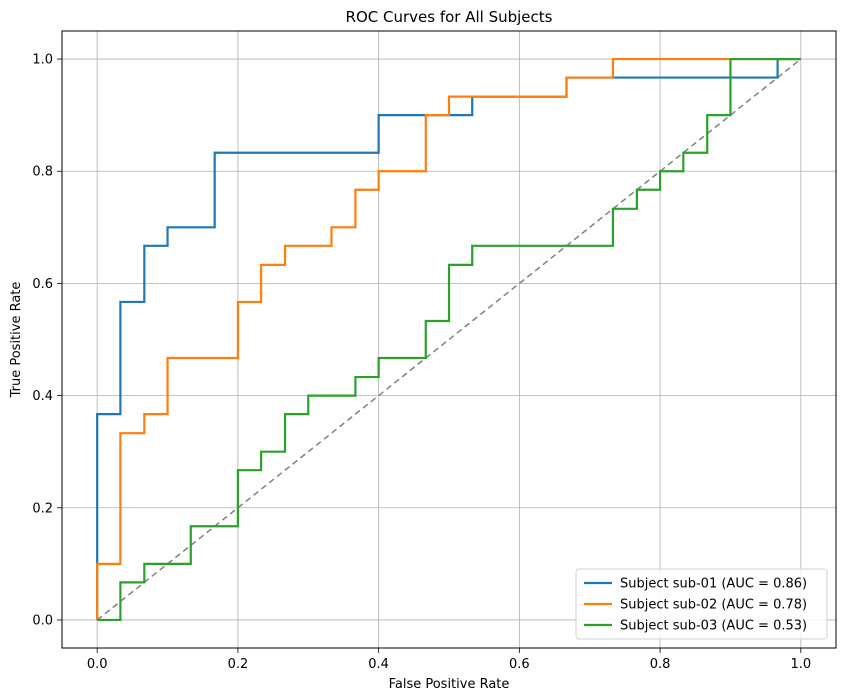  What do you see at coordinates (800, 664) in the screenshot?
I see `x-tick-label: 1.0` at bounding box center [800, 664].